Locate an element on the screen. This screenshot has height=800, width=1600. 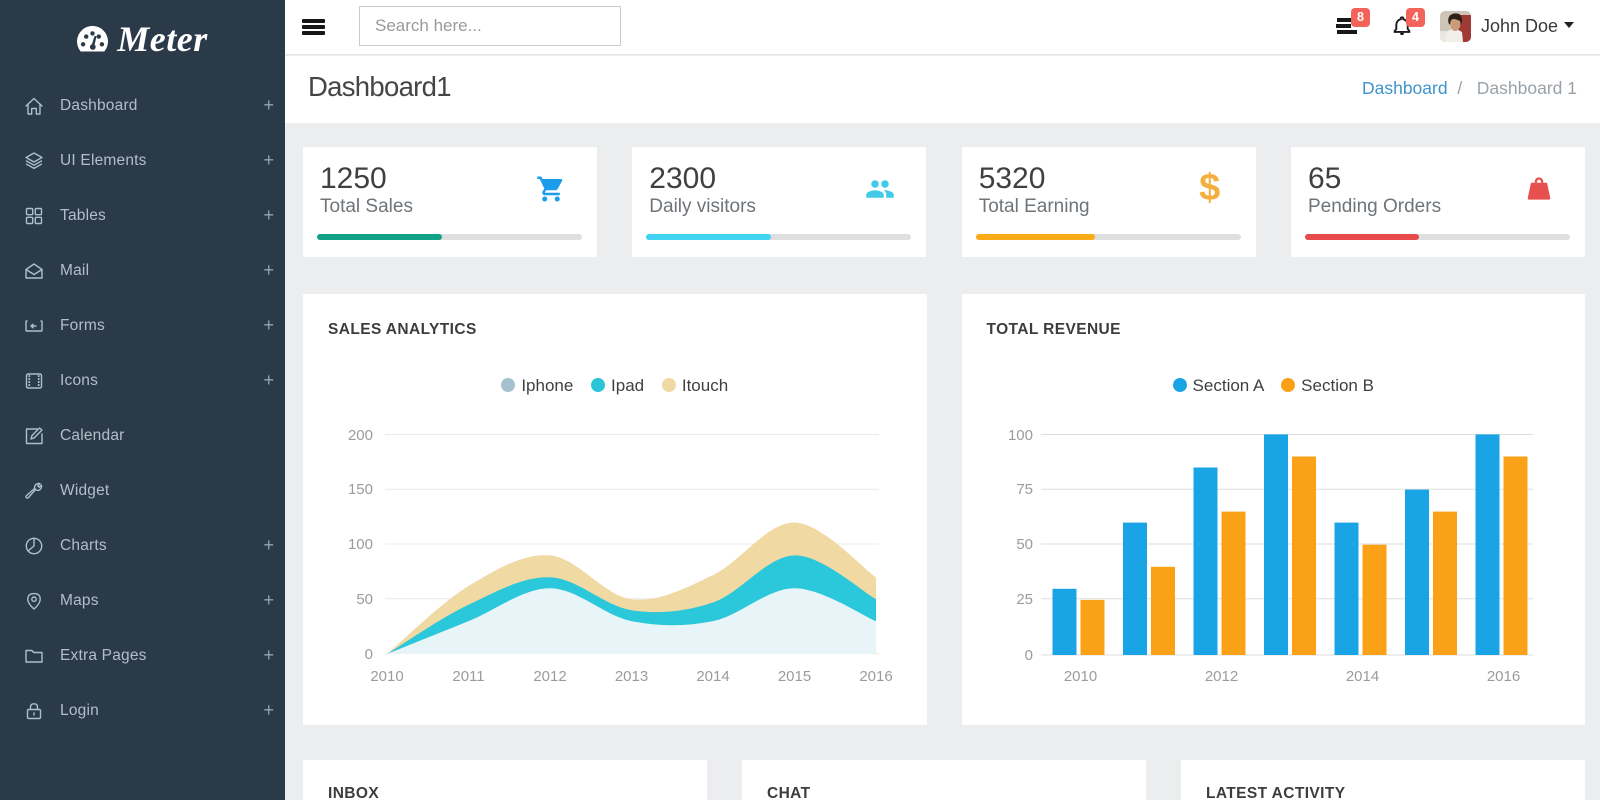
svg-text: 75 is located at coordinates (1024, 489).